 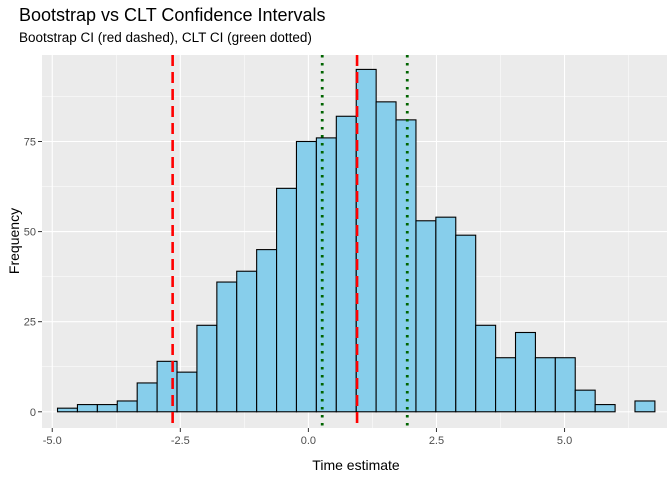 What do you see at coordinates (30, 233) in the screenshot?
I see `y-tick-label: 50` at bounding box center [30, 233].